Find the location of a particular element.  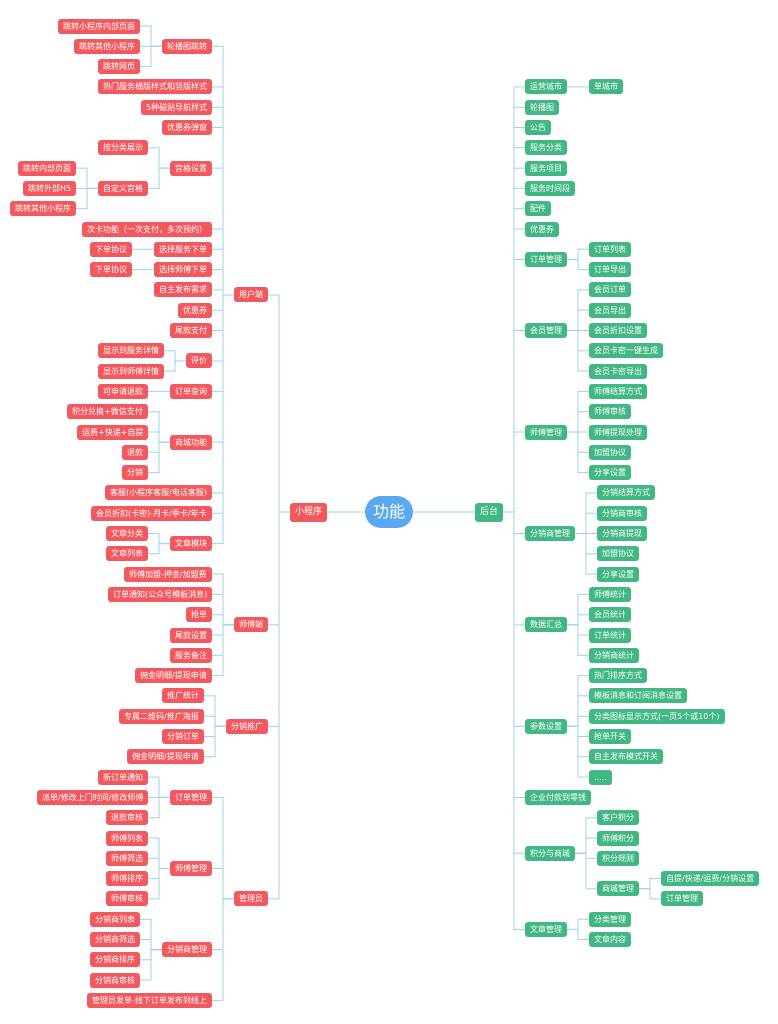

left-branch-node: 分销商排序 is located at coordinates (115, 960).